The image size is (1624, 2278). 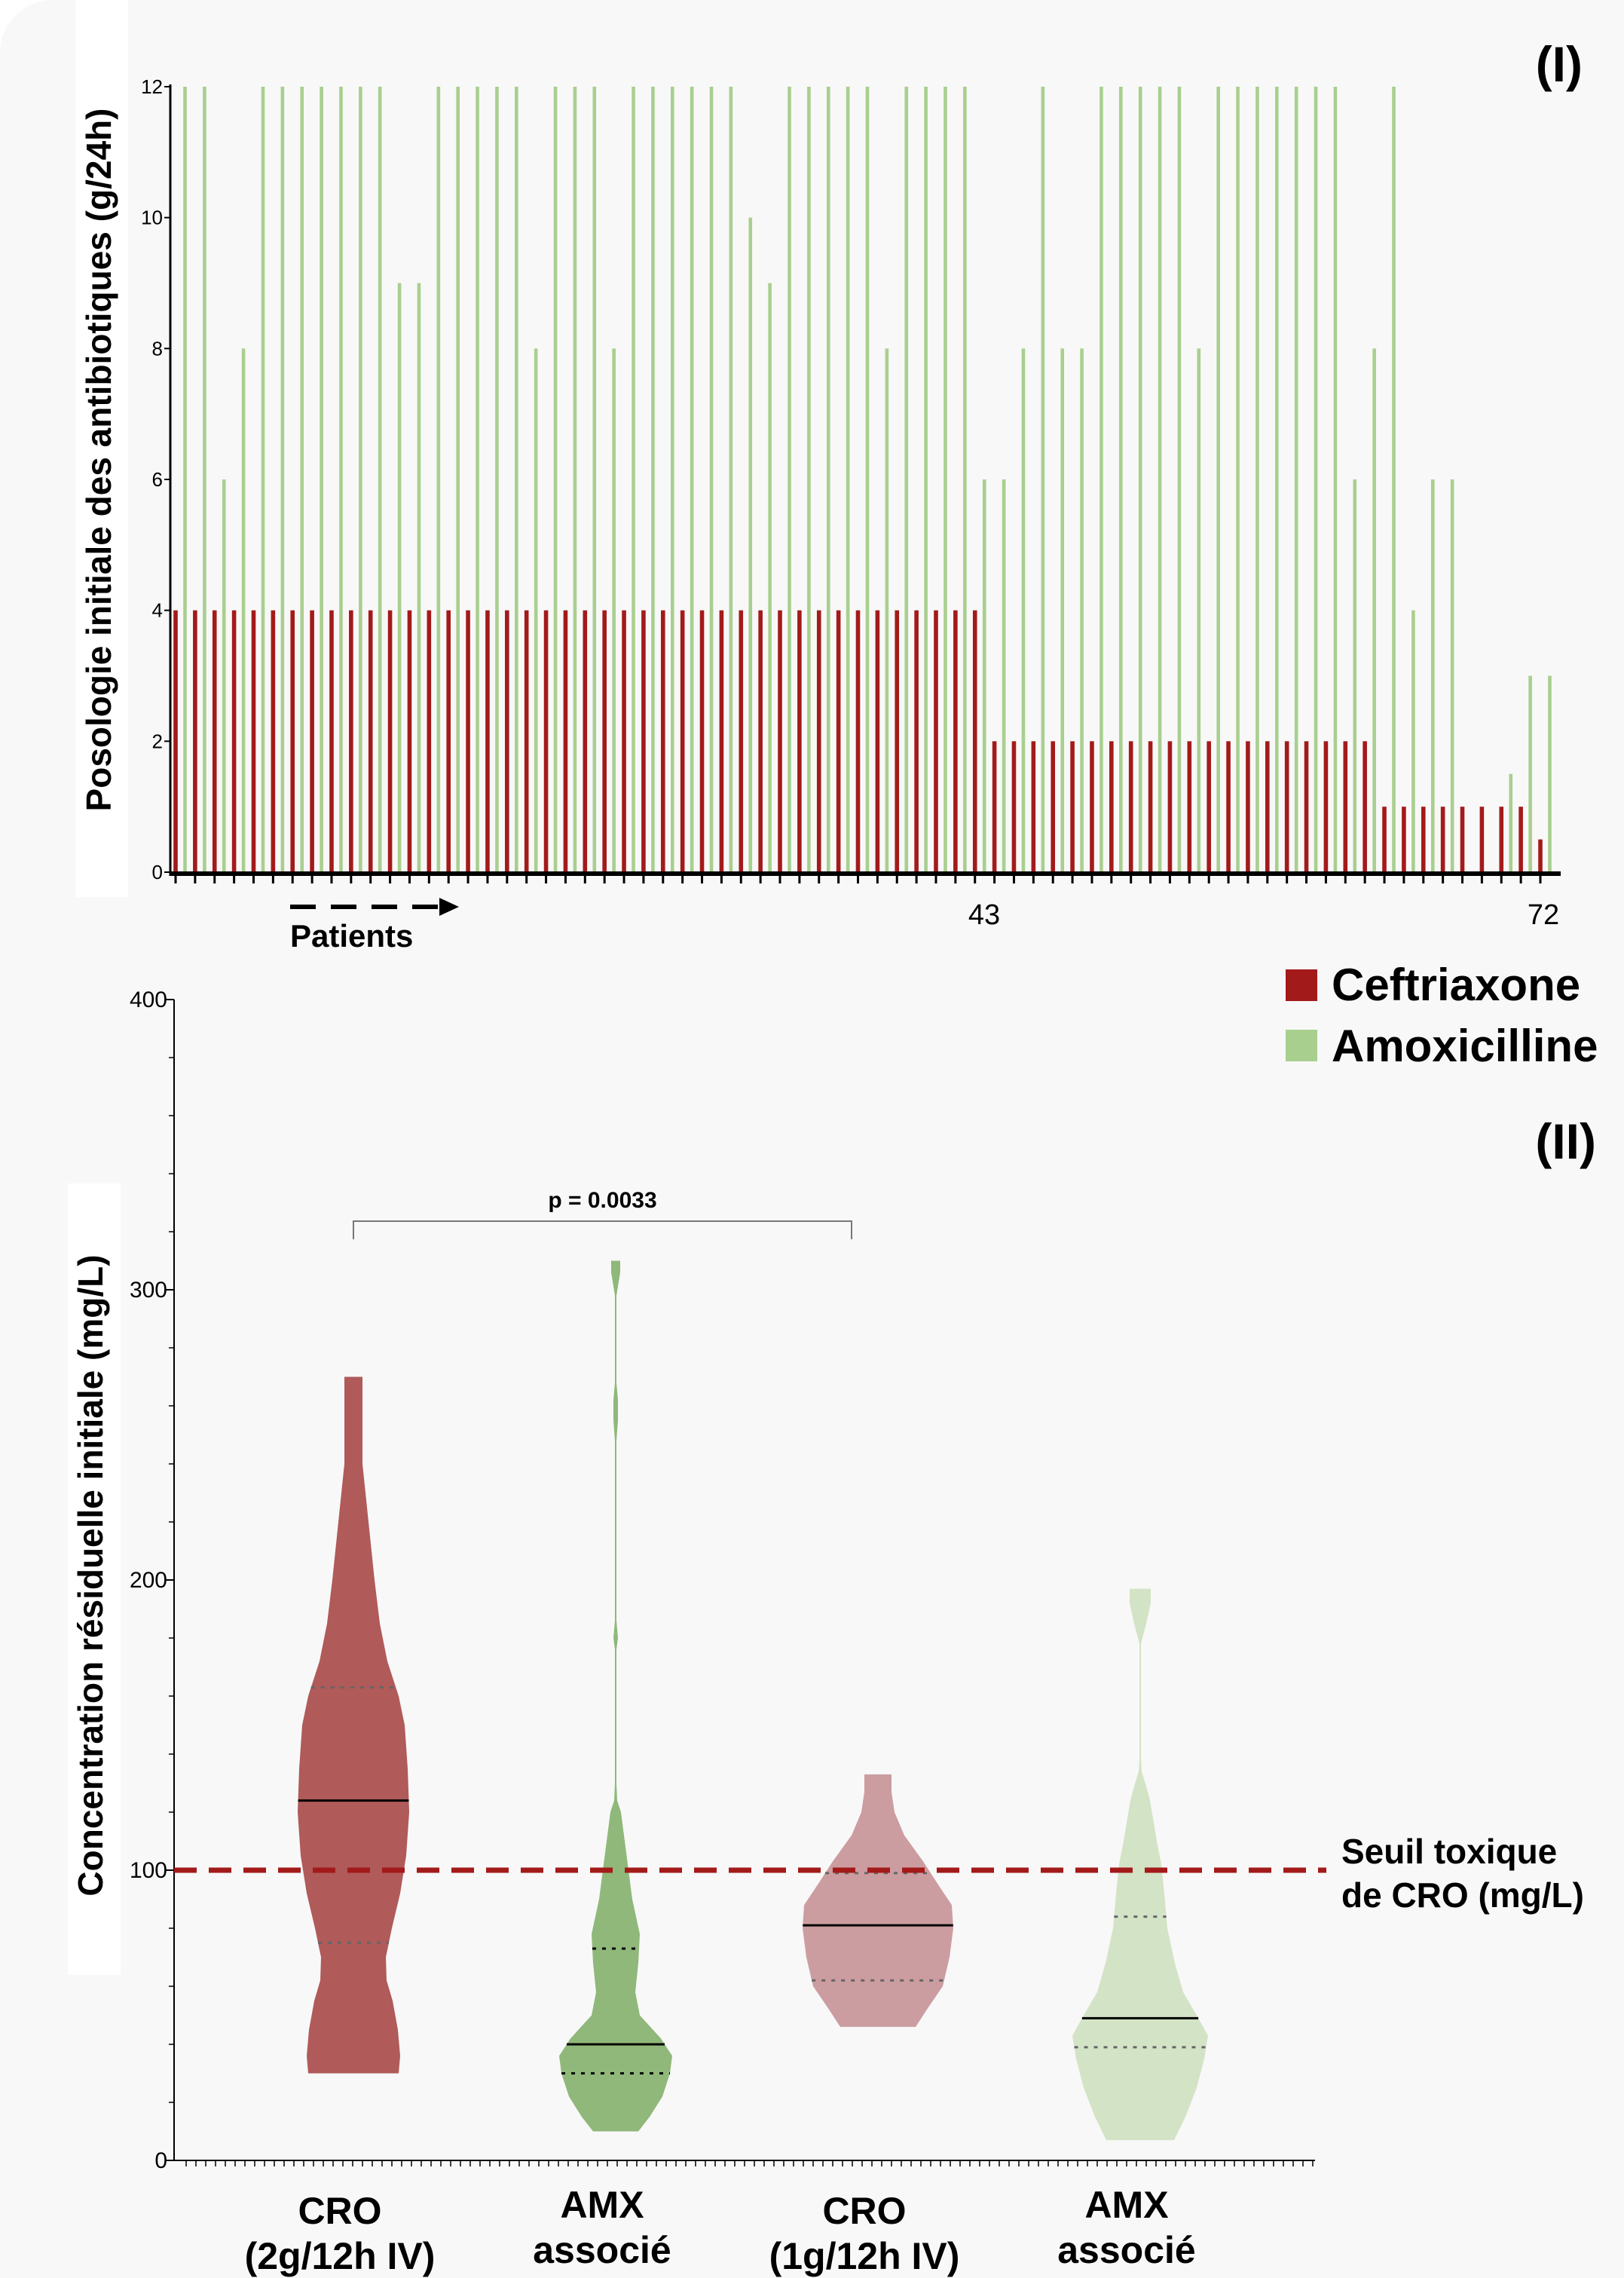 I want to click on significance-bracket: p = 0.0033, so click(x=602, y=1213).